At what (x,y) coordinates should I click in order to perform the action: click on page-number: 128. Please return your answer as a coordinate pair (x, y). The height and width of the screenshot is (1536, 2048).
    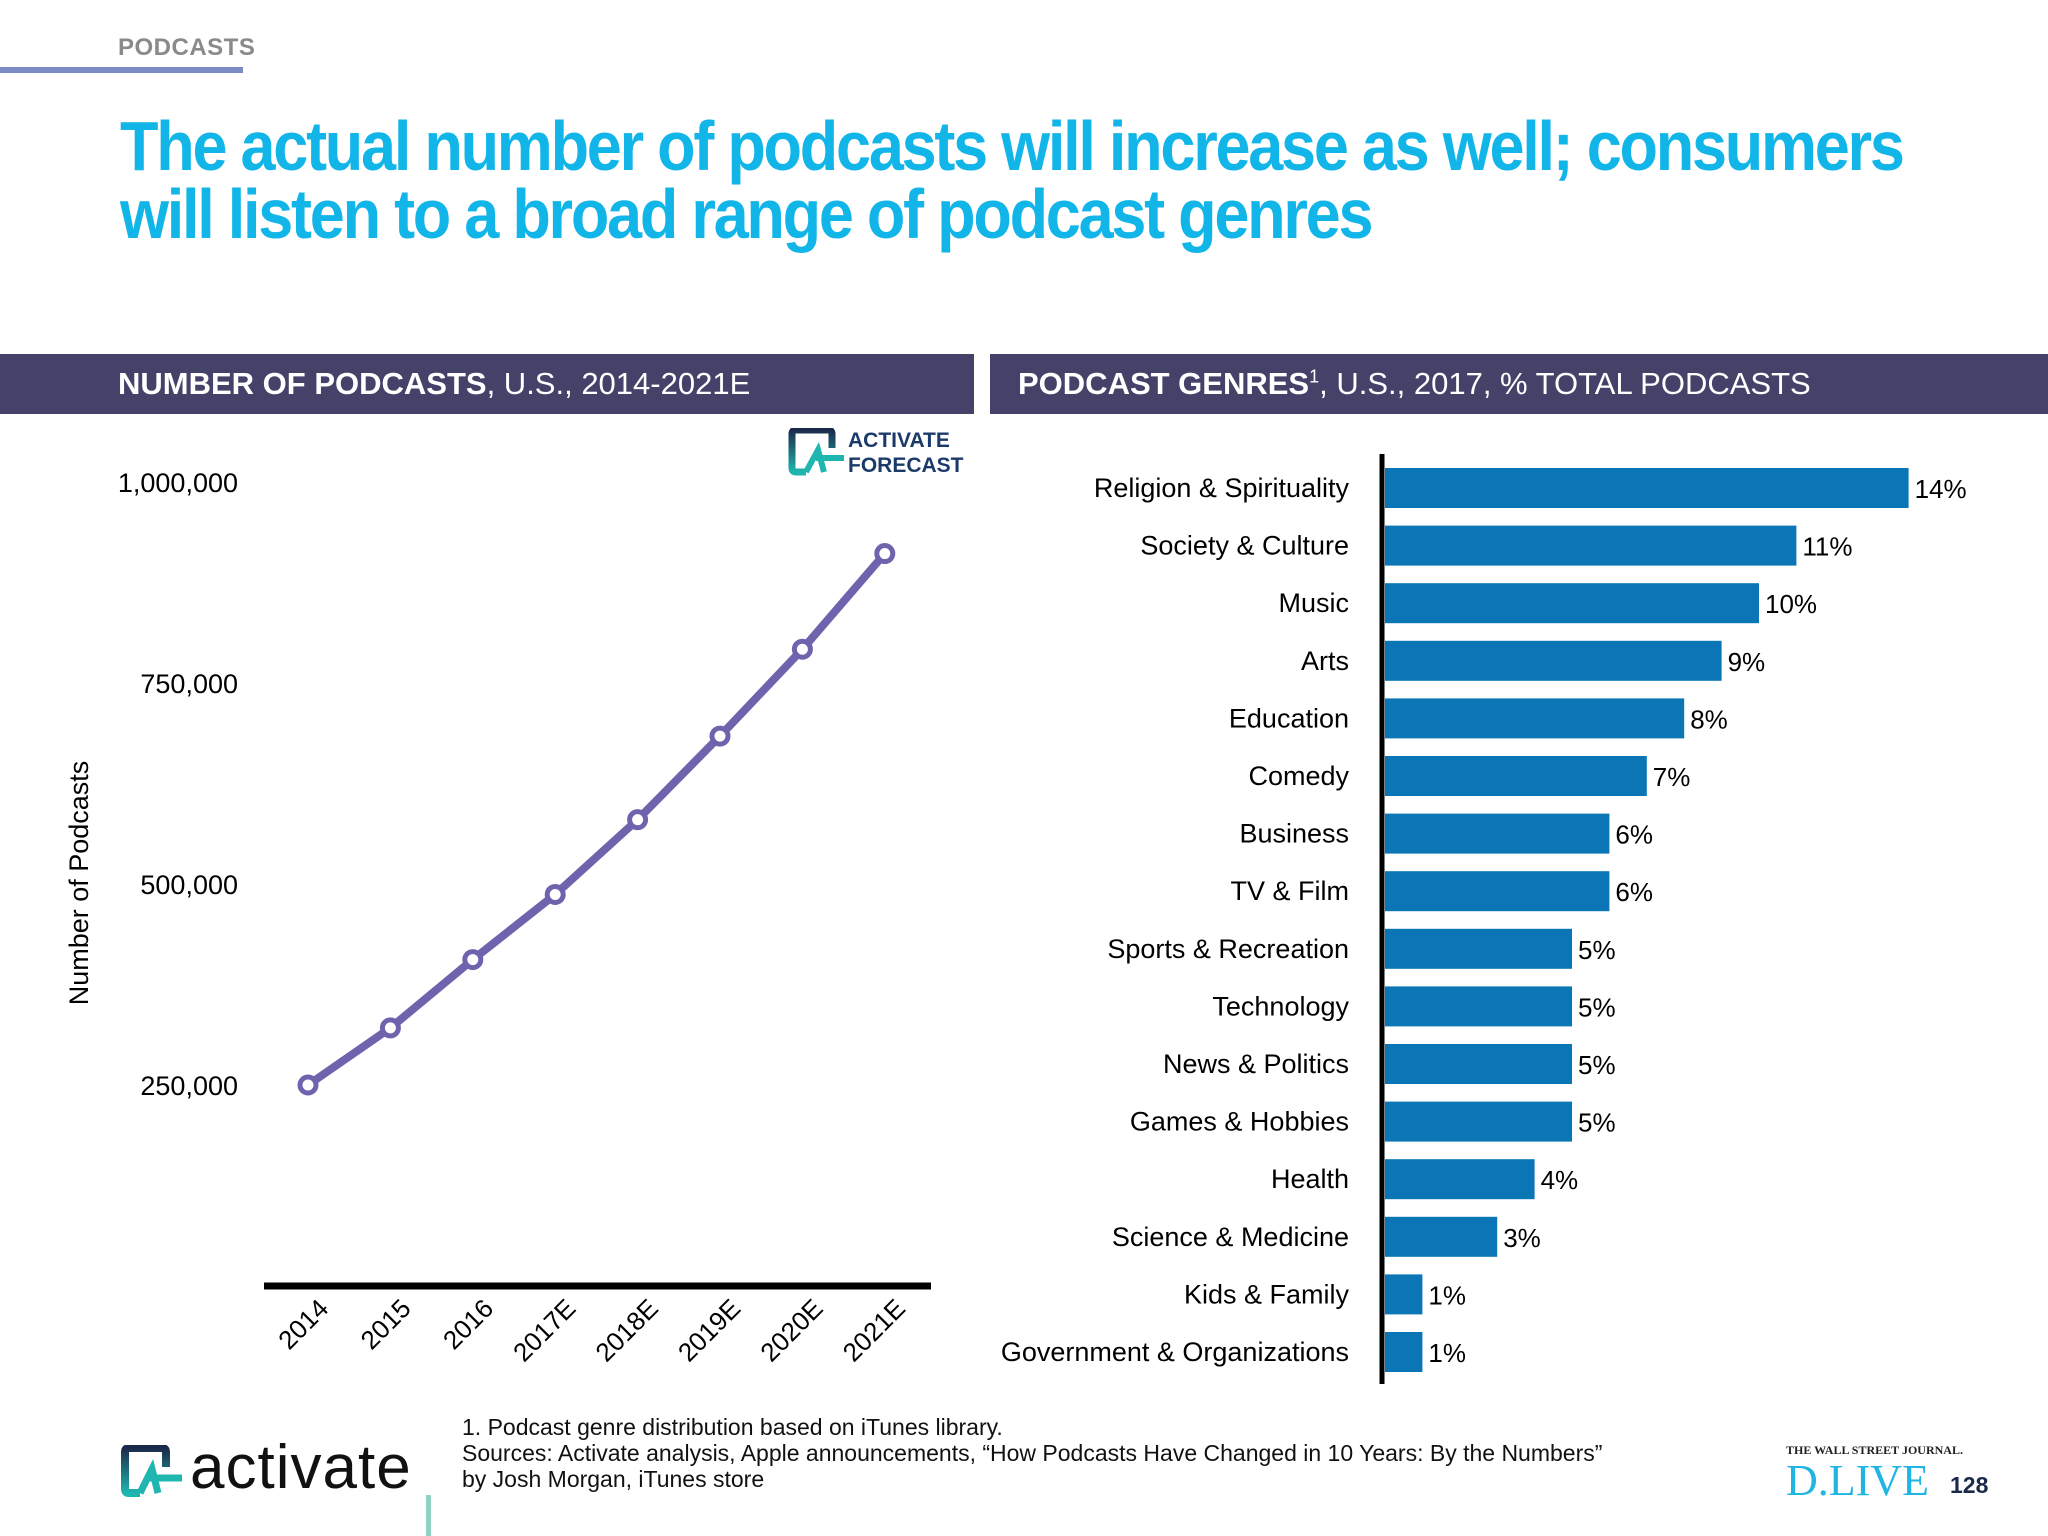
    Looking at the image, I should click on (1969, 1485).